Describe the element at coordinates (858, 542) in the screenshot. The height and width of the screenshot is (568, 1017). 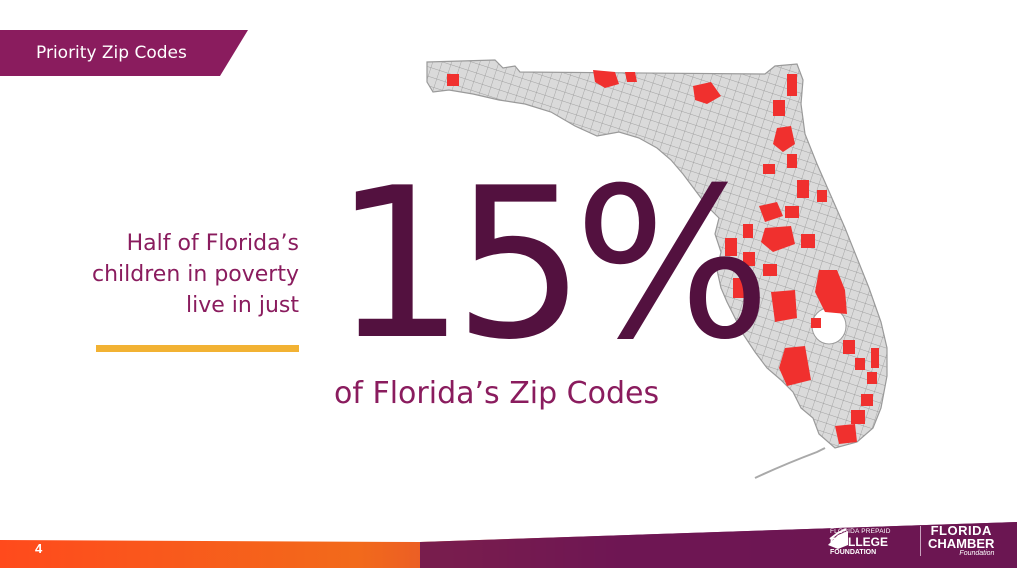
I see `college-foundation-logo: FLORIDA PREPAID COLLEGE FOUNDATION` at that location.